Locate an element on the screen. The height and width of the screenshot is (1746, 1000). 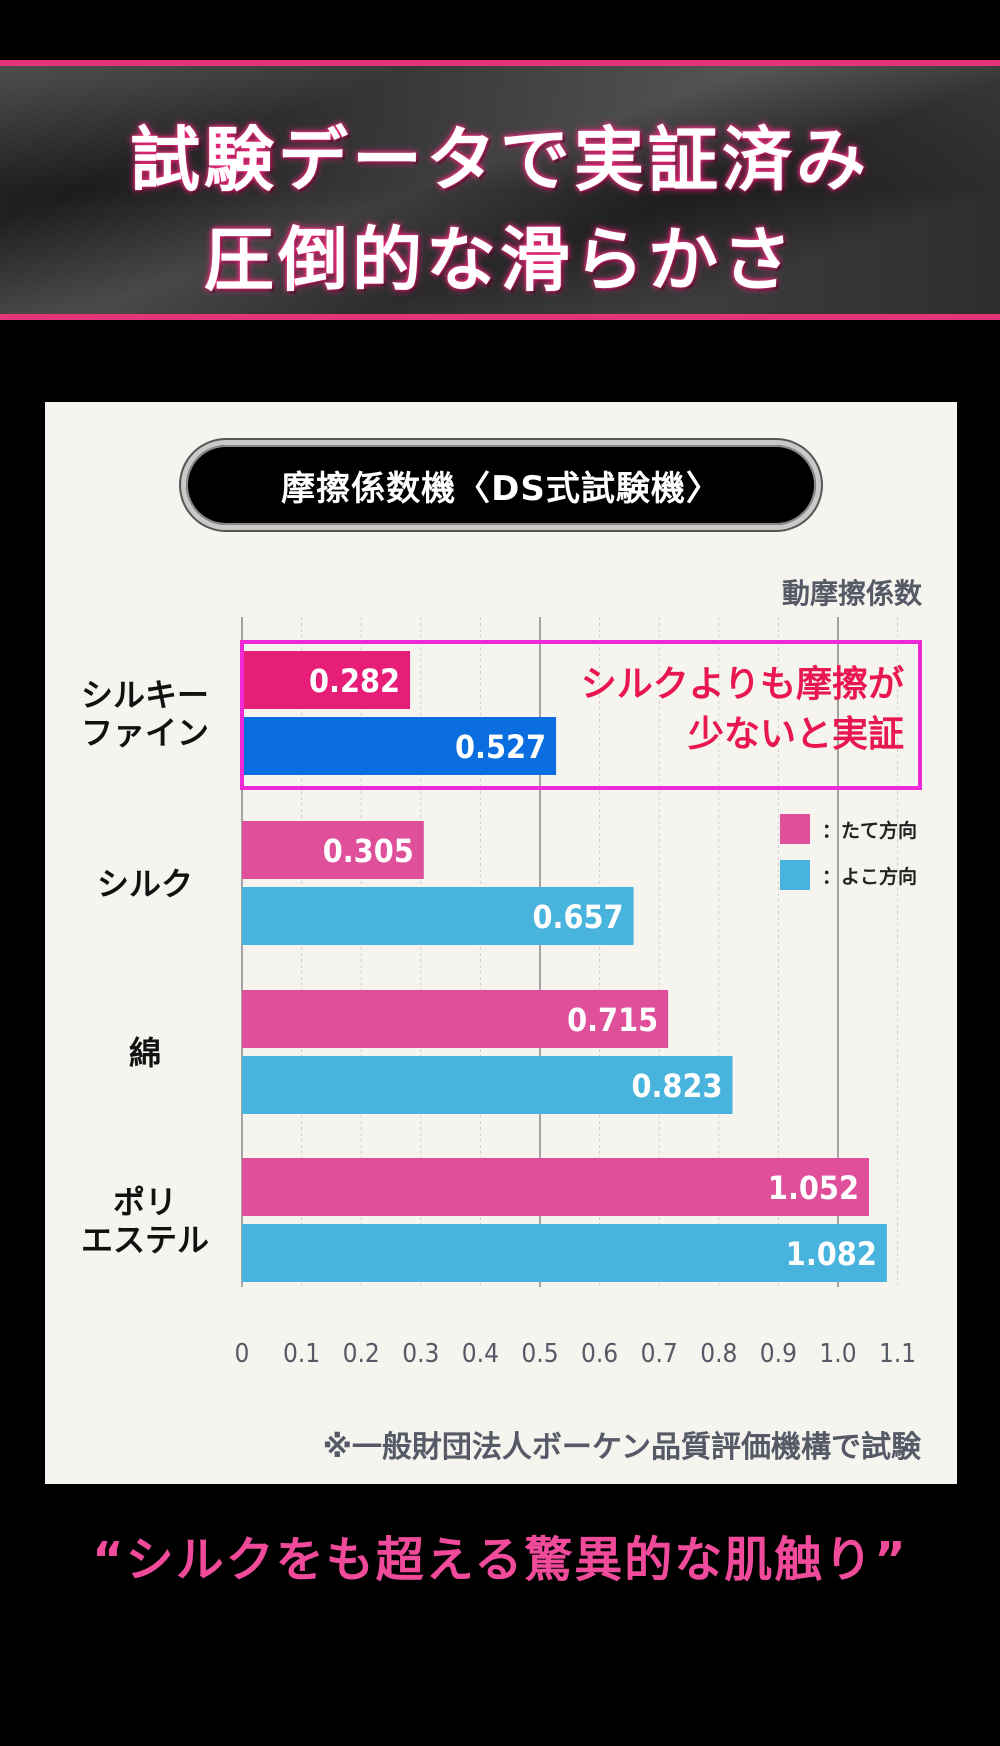
x-tick-label: 0.3 is located at coordinates (420, 1354).